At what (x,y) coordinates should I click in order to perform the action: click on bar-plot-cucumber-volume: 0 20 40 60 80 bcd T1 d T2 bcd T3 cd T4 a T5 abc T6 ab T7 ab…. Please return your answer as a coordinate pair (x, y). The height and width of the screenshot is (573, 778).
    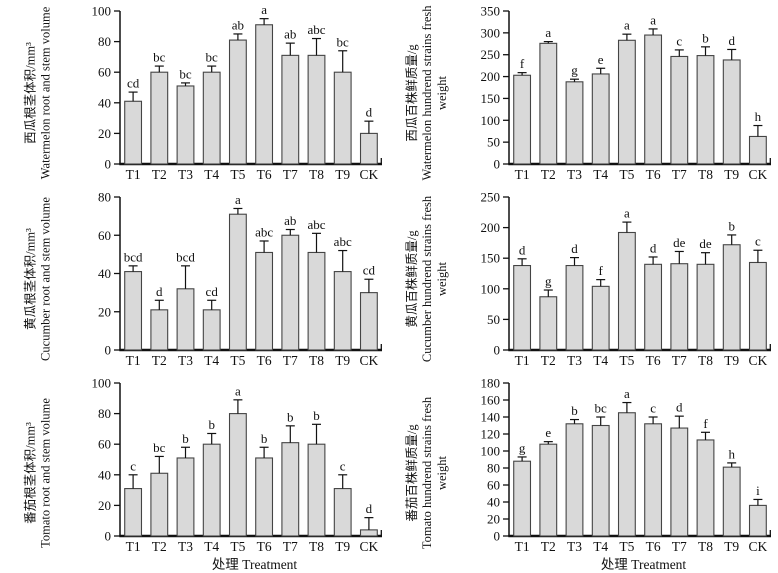
    Looking at the image, I should click on (240, 279).